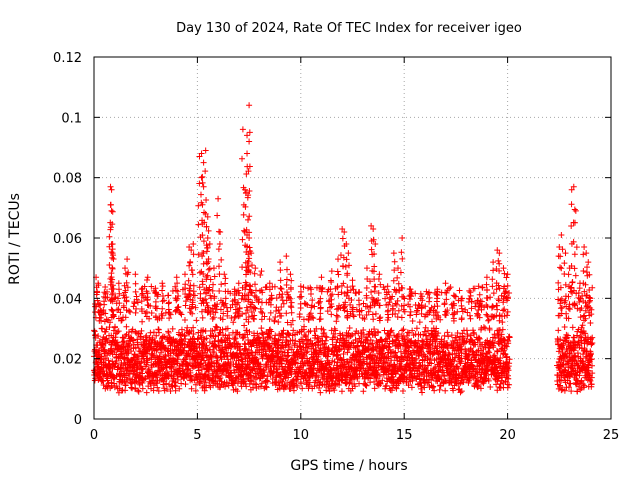  I want to click on x-axis-label: GPS time / hours, so click(348, 466).